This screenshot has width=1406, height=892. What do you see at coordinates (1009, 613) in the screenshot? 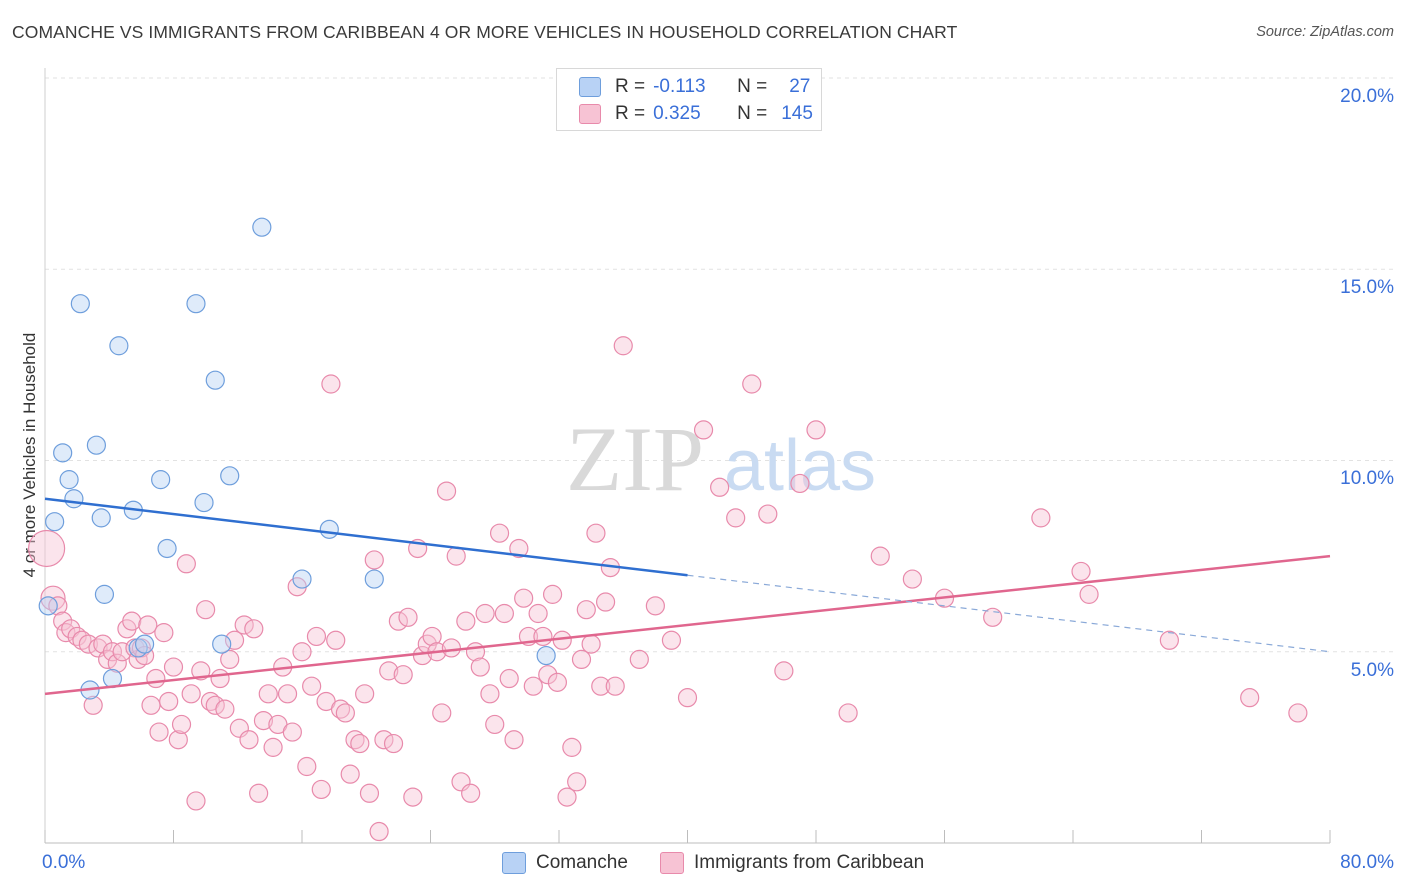
I see `comanche-trend-extrapolation` at bounding box center [1009, 613].